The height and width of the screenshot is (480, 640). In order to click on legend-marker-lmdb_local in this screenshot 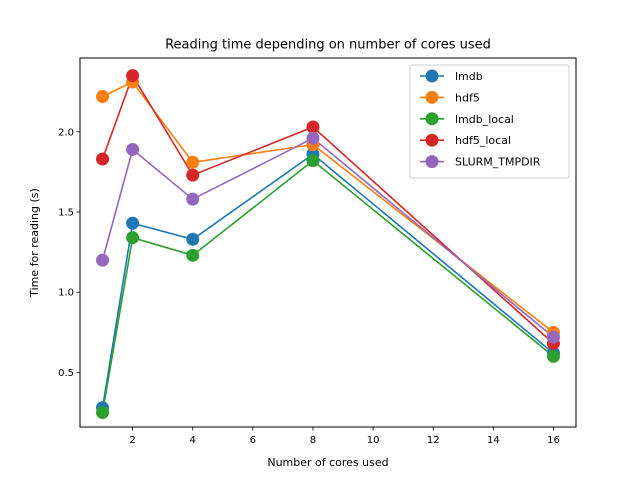, I will do `click(432, 119)`.